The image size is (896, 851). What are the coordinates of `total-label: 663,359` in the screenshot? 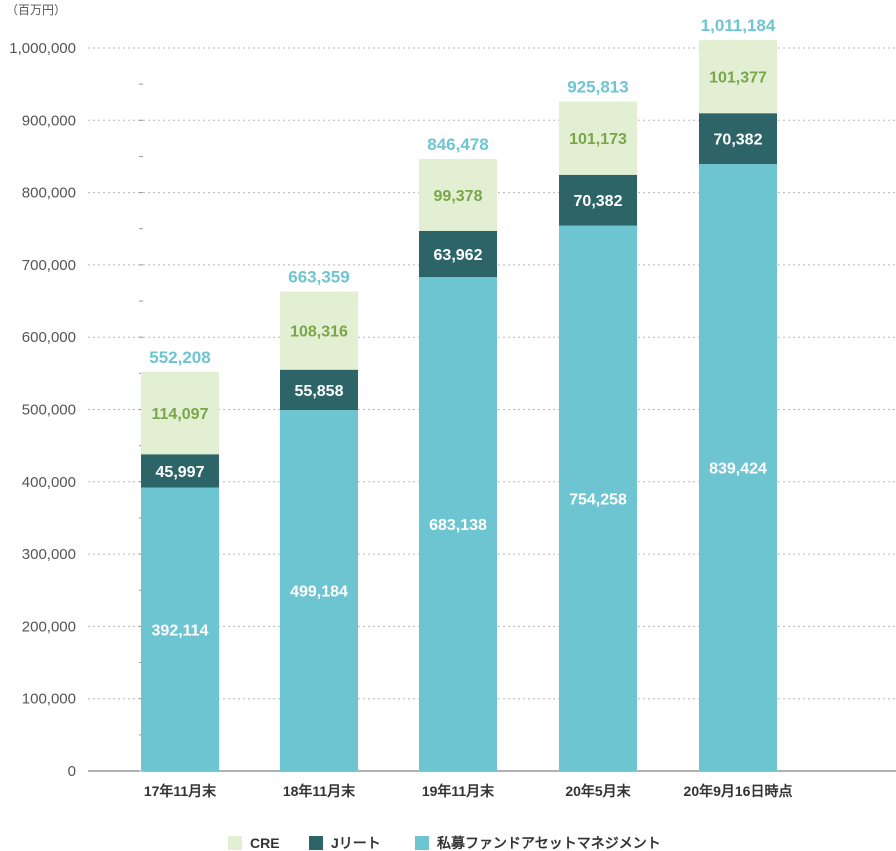 It's located at (318, 276).